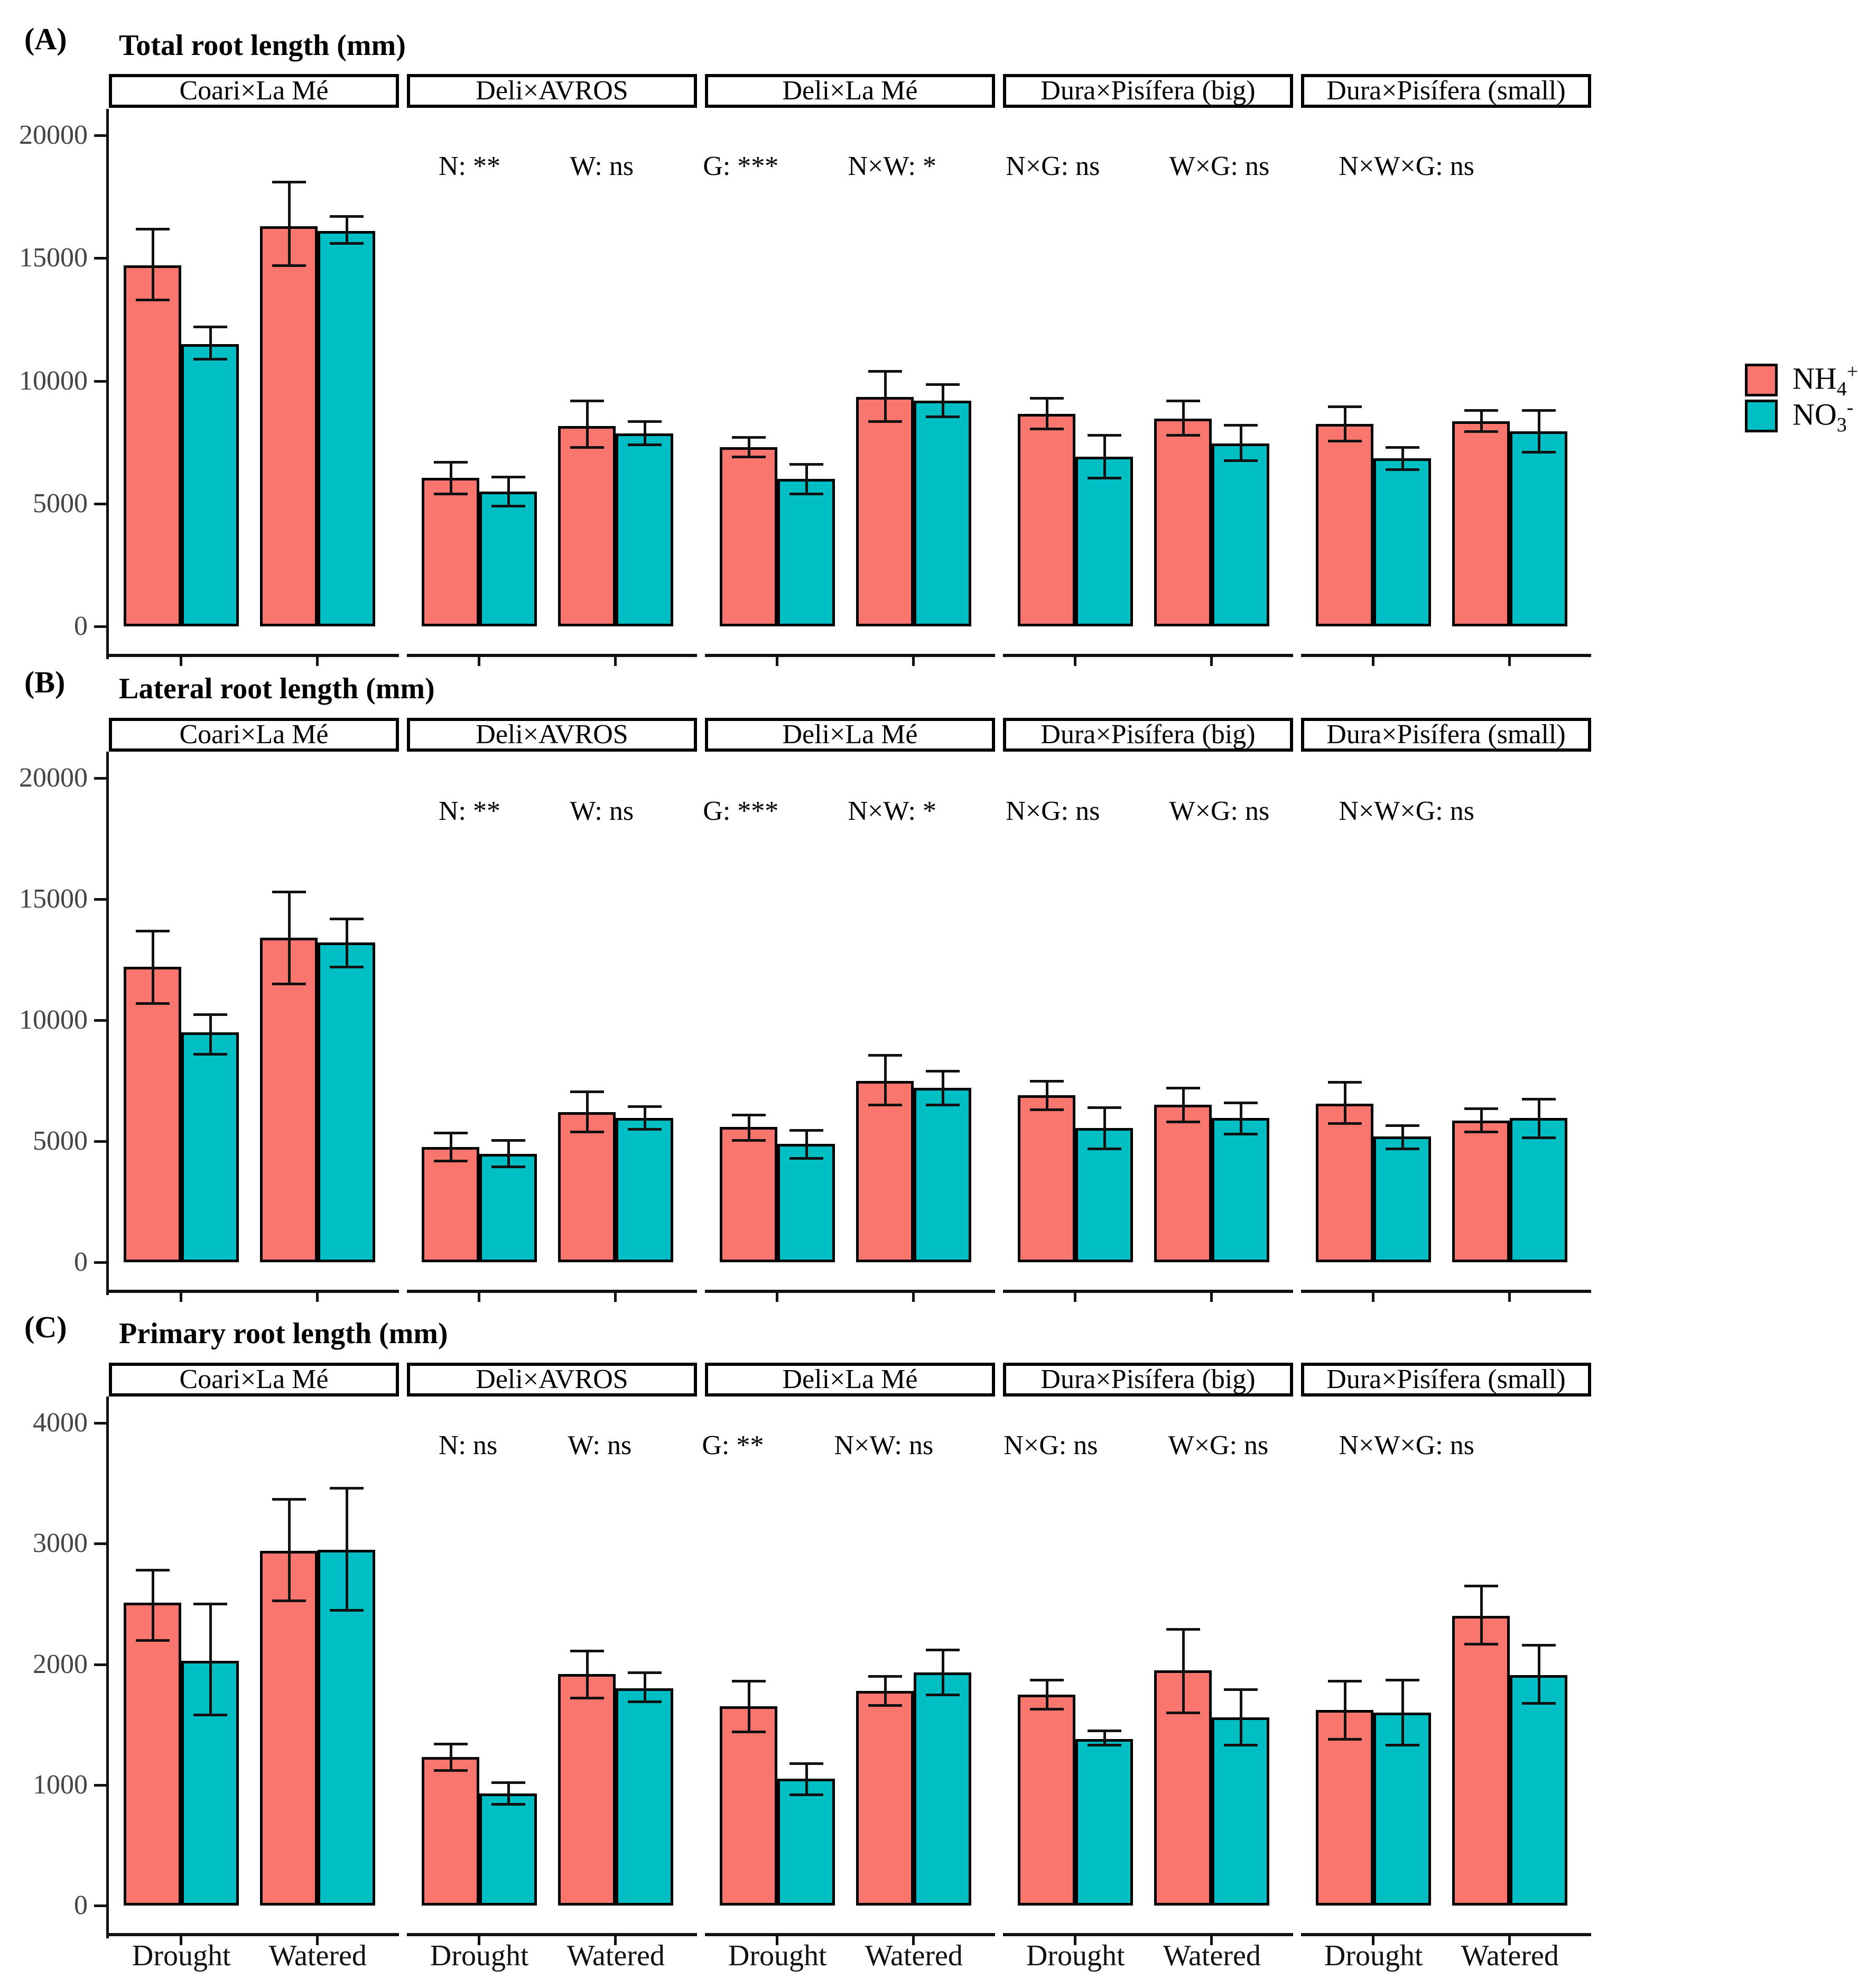 The width and height of the screenshot is (1858, 1988). What do you see at coordinates (284, 1333) in the screenshot?
I see `panel-title: Primary root length (mm)` at bounding box center [284, 1333].